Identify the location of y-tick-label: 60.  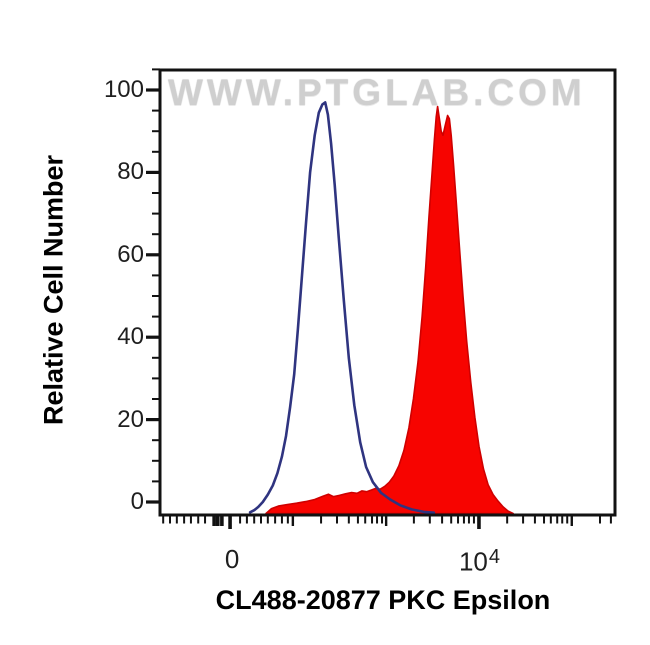
(130, 254).